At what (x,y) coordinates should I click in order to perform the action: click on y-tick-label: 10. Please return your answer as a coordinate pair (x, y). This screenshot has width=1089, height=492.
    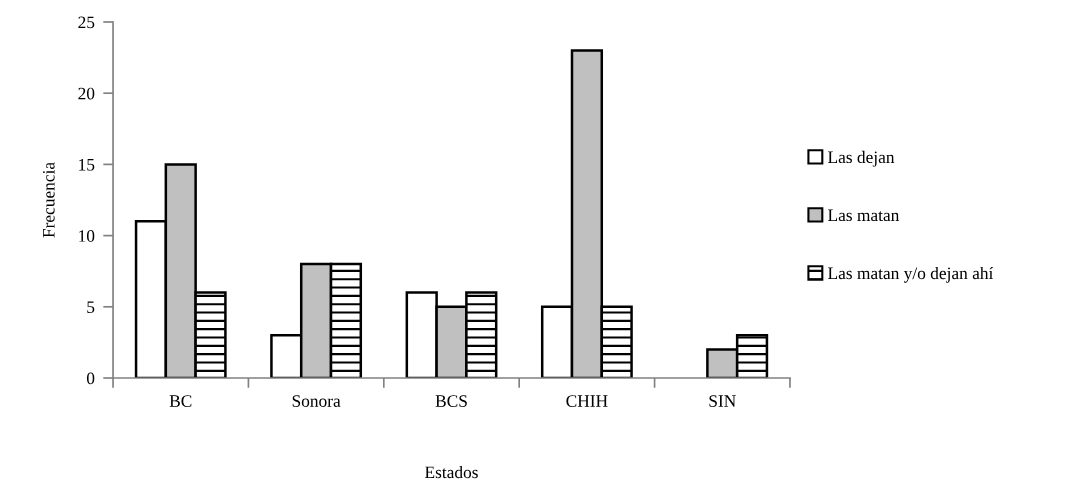
    Looking at the image, I should click on (87, 236).